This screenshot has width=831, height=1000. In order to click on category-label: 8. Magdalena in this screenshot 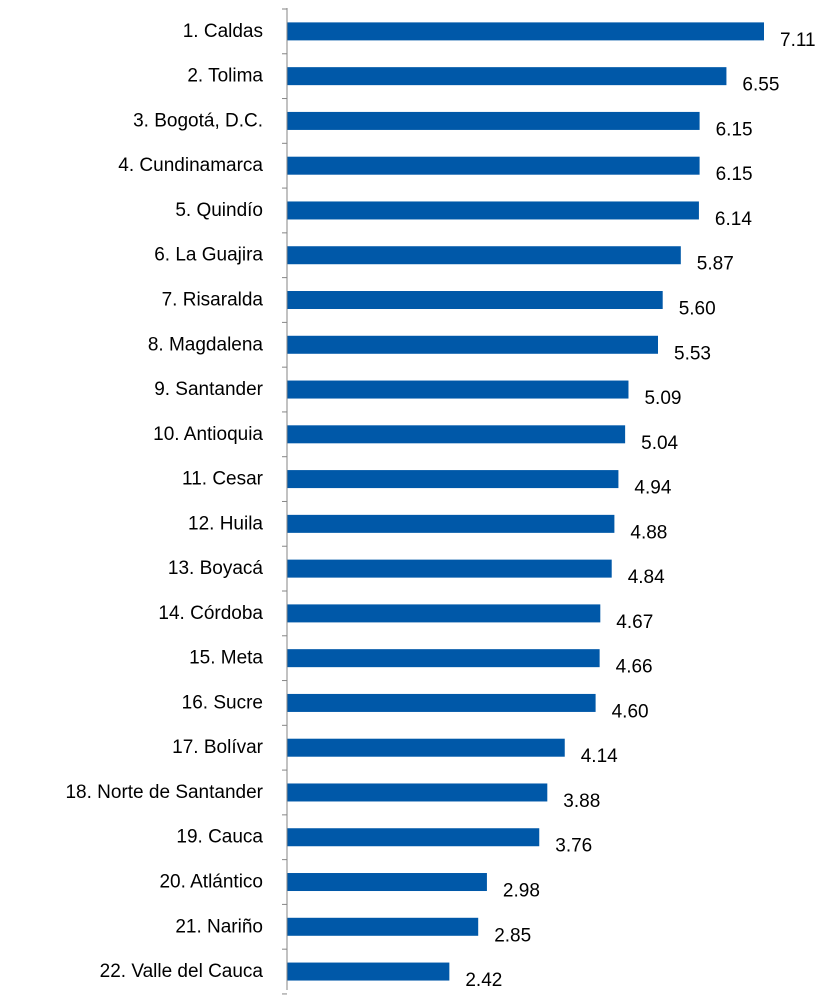, I will do `click(206, 344)`.